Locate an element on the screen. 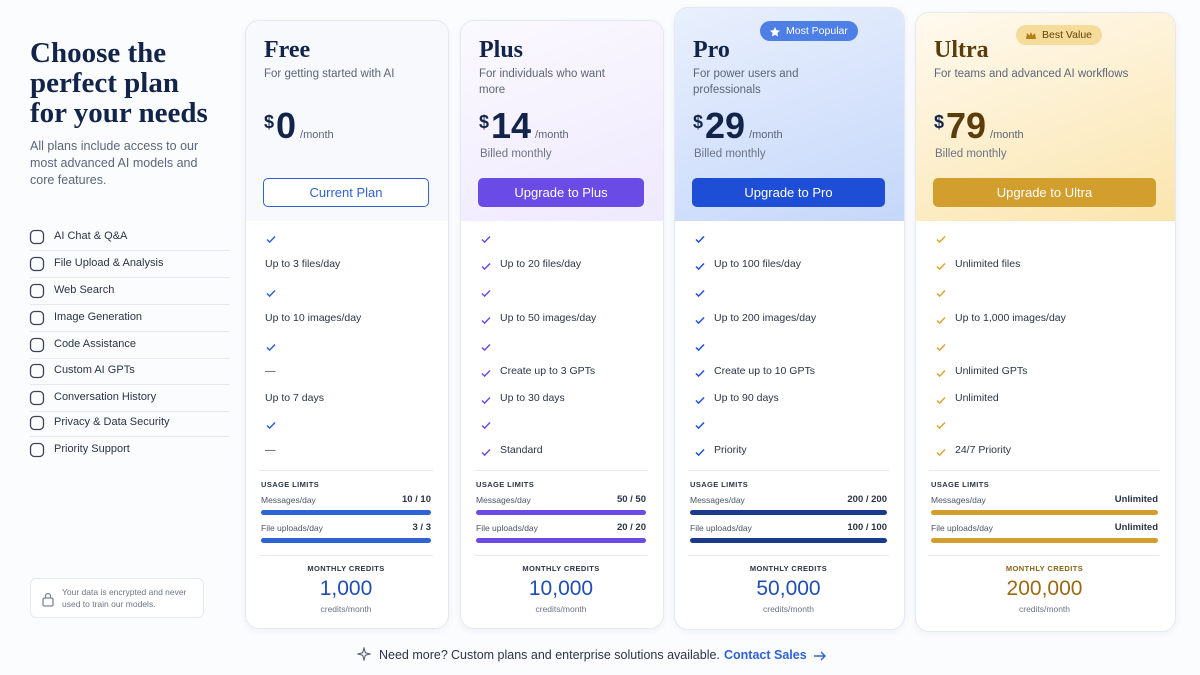 Image resolution: width=1200 pixels, height=675 pixels. feature-value: Up to 1,000 images/day is located at coordinates (1010, 318).